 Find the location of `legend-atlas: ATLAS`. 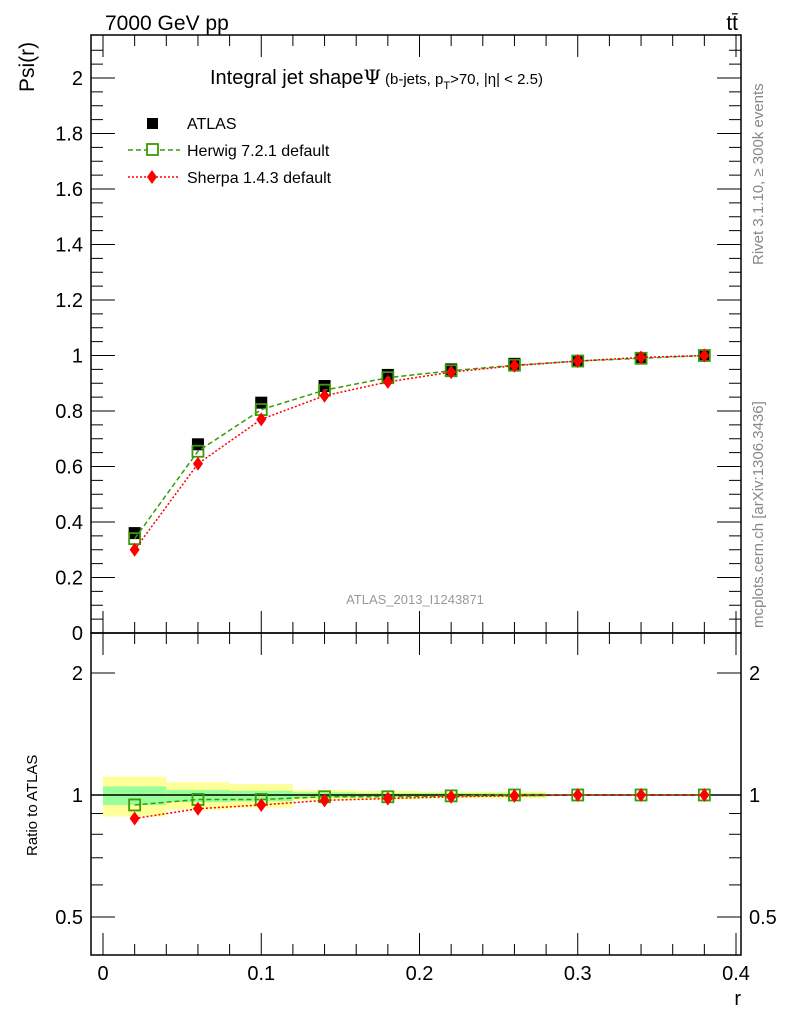

legend-atlas: ATLAS is located at coordinates (212, 124).